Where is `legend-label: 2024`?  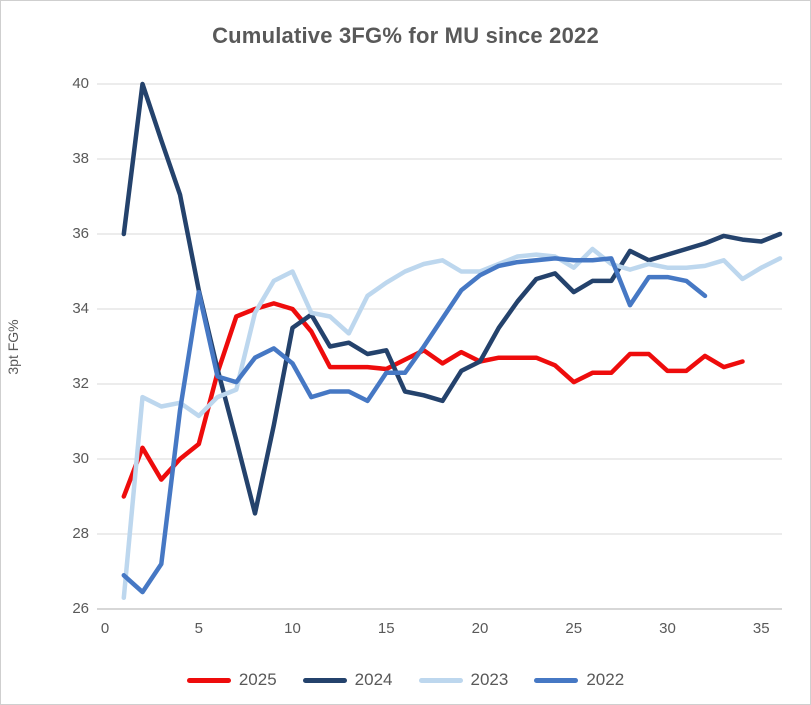
legend-label: 2024 is located at coordinates (373, 679).